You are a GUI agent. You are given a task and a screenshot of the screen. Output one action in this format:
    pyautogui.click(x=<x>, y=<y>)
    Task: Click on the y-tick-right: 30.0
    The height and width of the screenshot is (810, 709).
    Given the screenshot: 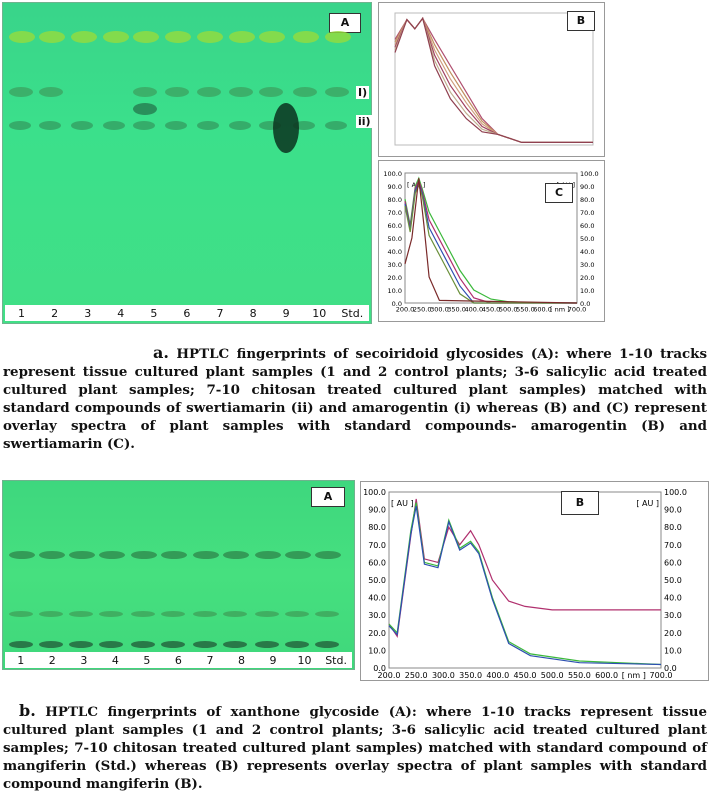 What is the action you would take?
    pyautogui.click(x=673, y=615)
    